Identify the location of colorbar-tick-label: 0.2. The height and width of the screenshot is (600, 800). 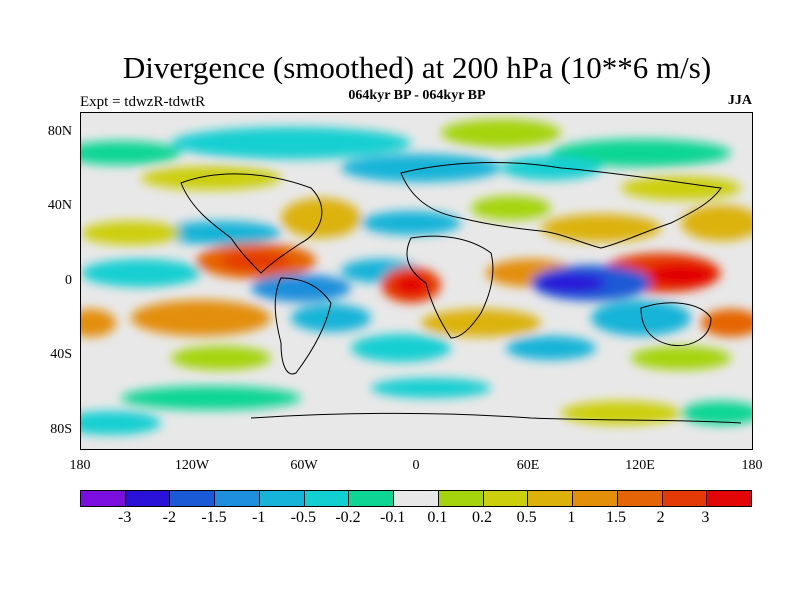
(482, 517).